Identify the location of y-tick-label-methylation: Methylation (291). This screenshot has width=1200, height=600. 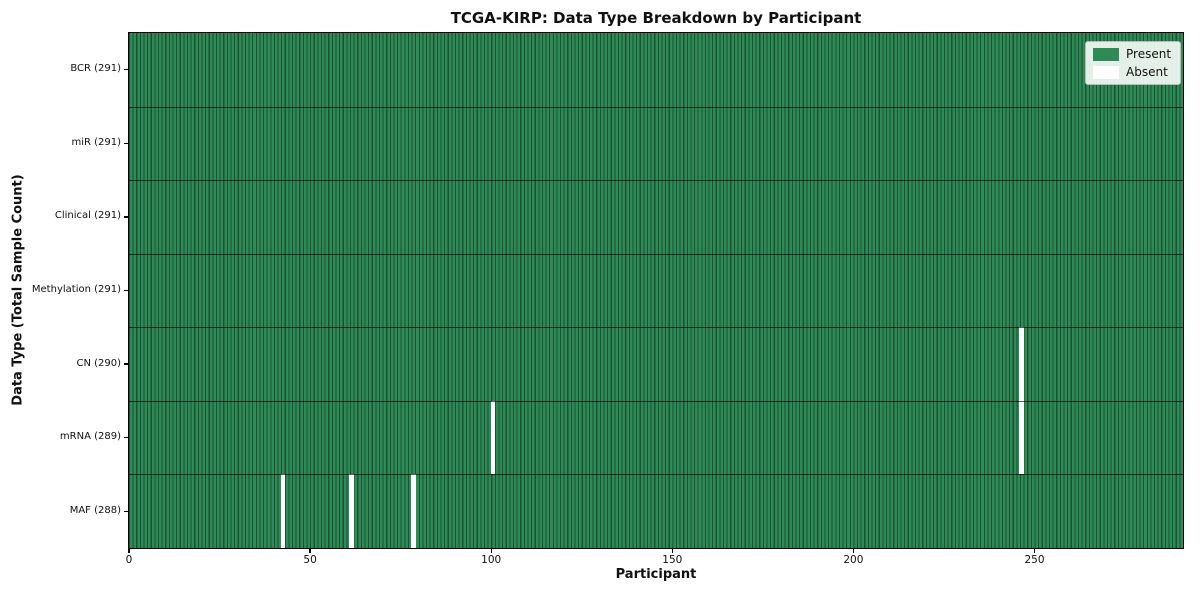
(76, 289).